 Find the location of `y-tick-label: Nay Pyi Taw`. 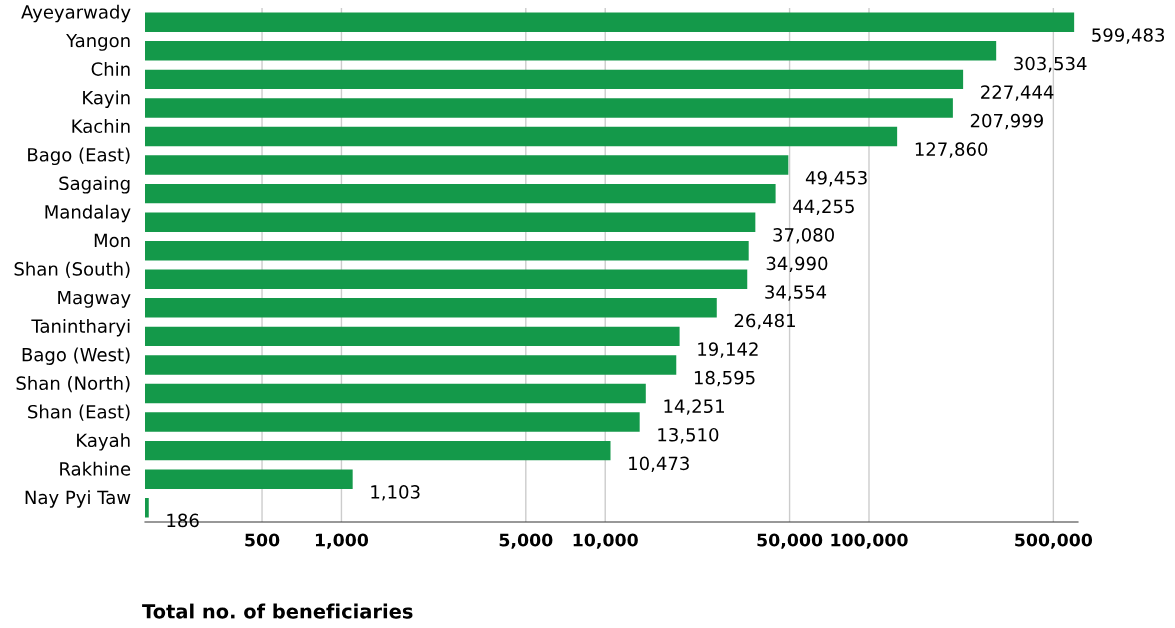

y-tick-label: Nay Pyi Taw is located at coordinates (78, 499).